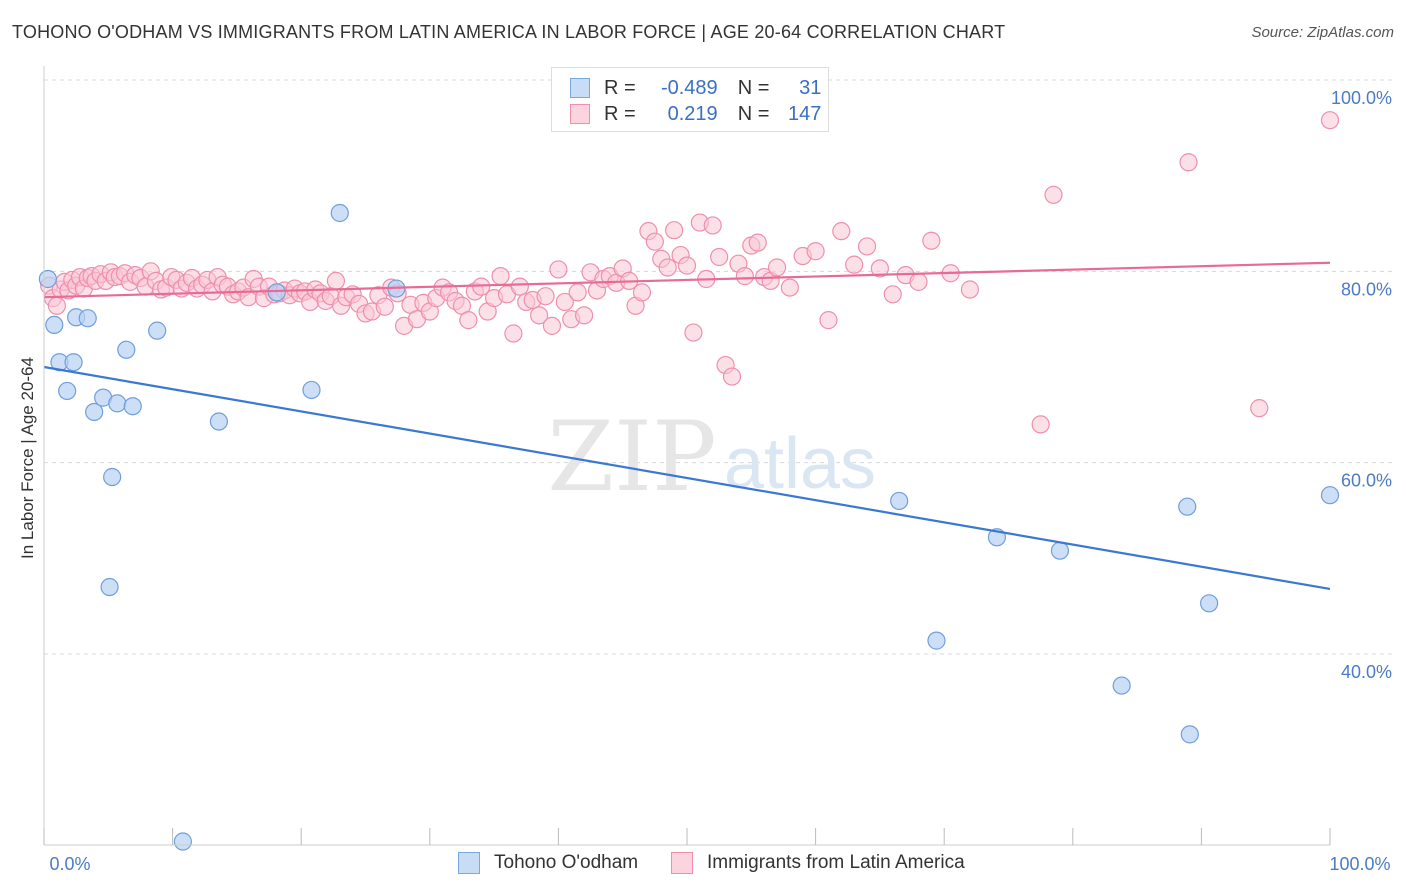 The height and width of the screenshot is (892, 1406). What do you see at coordinates (1359, 864) in the screenshot?
I see `x-tick-label: 100.0%` at bounding box center [1359, 864].